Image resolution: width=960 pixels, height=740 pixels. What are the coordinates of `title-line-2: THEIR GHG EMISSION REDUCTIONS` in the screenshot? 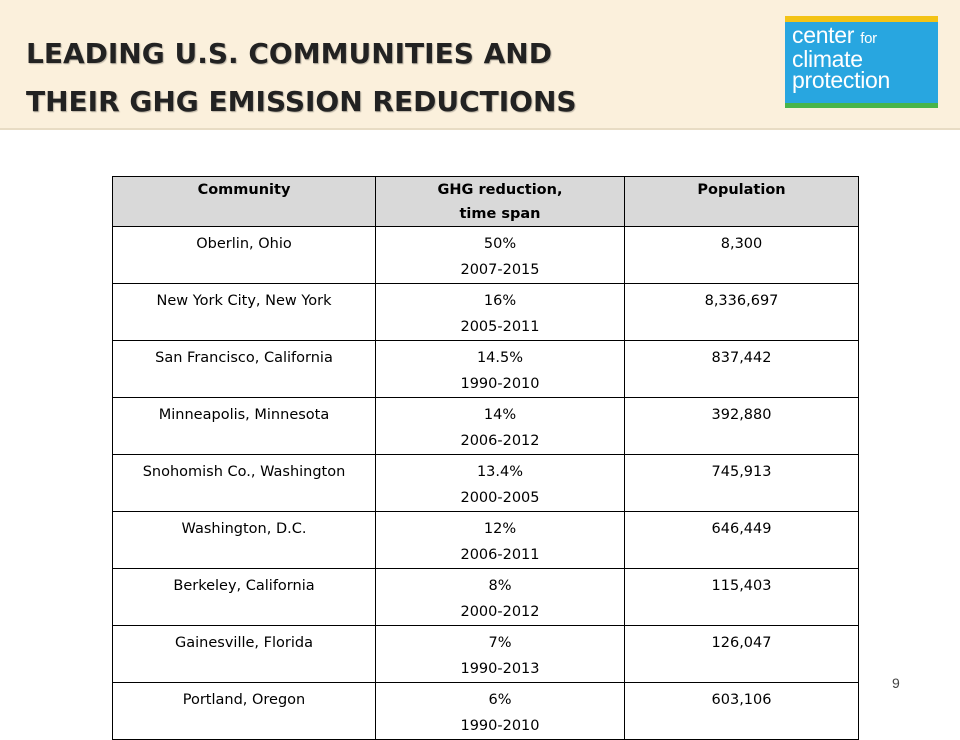 It's located at (301, 101).